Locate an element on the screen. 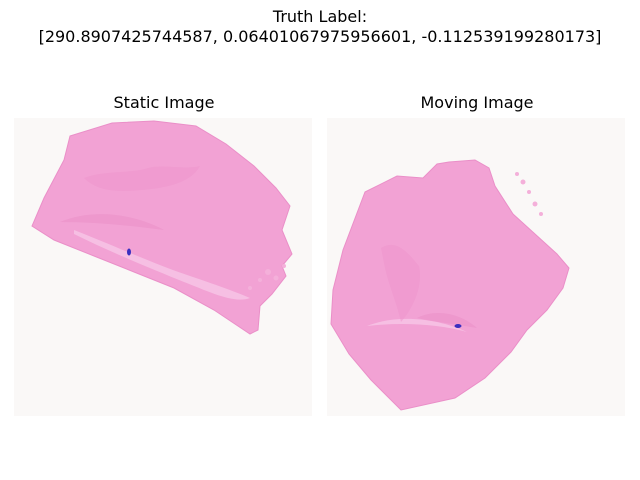 This screenshot has height=480, width=640. moving-tissue-fragments is located at coordinates (529, 194).